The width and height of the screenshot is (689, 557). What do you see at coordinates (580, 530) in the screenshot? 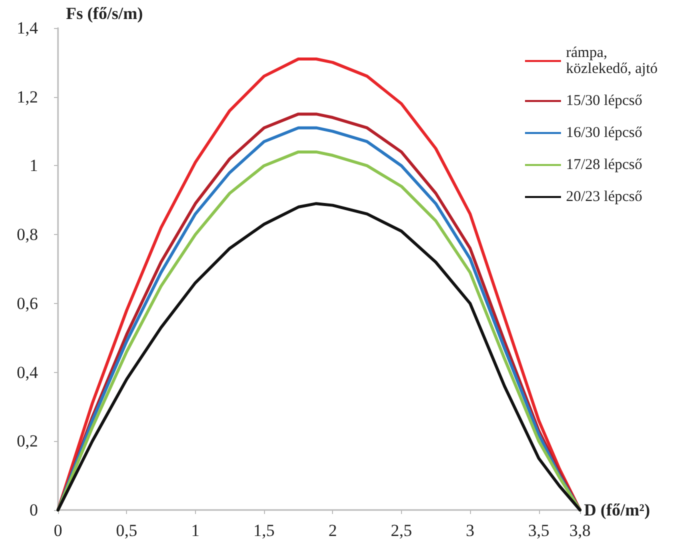
I see `x-tick-label: 3,8` at bounding box center [580, 530].